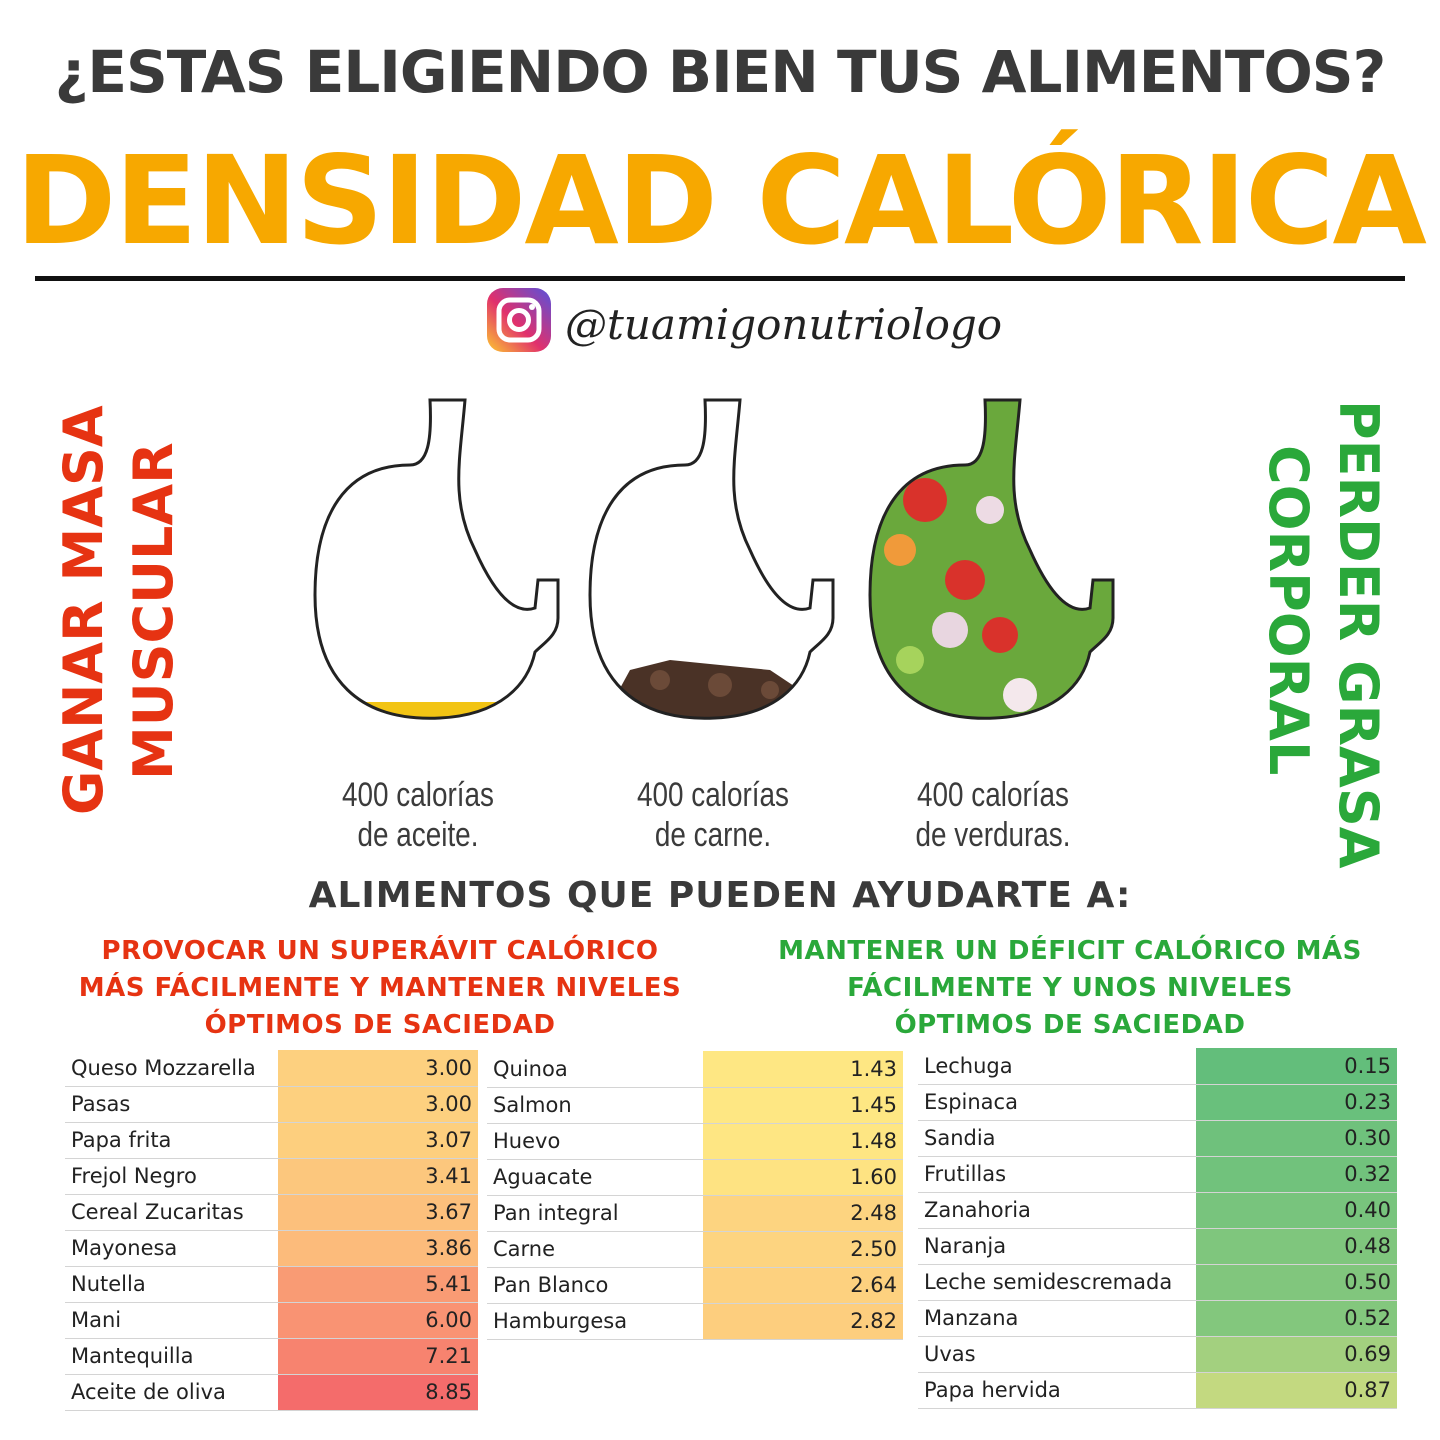 The height and width of the screenshot is (1440, 1440). I want to click on table-row: Naranja 0.48, so click(1157, 1246).